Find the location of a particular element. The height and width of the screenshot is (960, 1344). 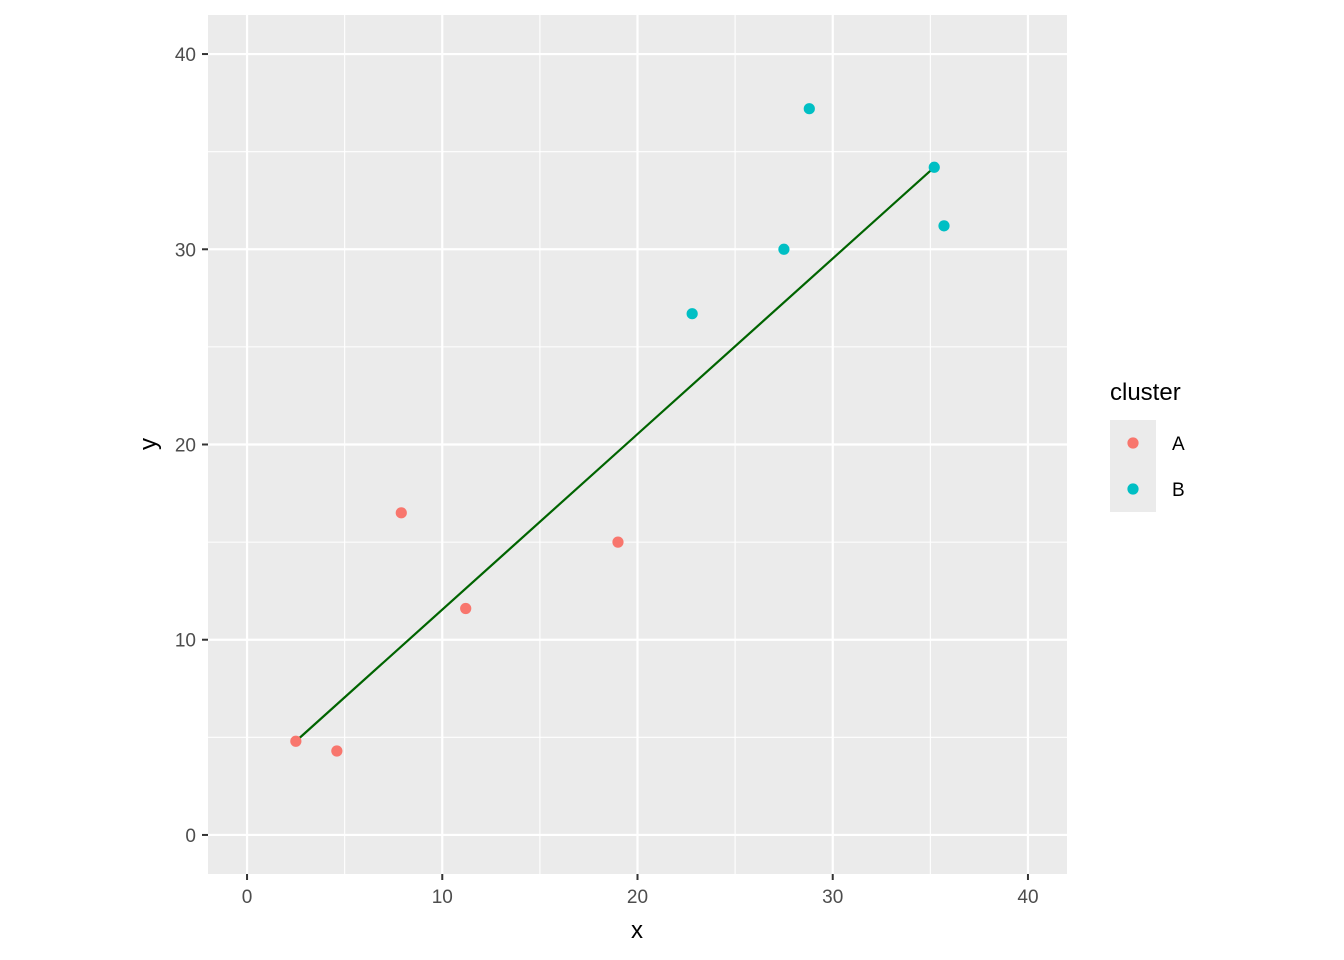

x-axis-title: x is located at coordinates (637, 930).